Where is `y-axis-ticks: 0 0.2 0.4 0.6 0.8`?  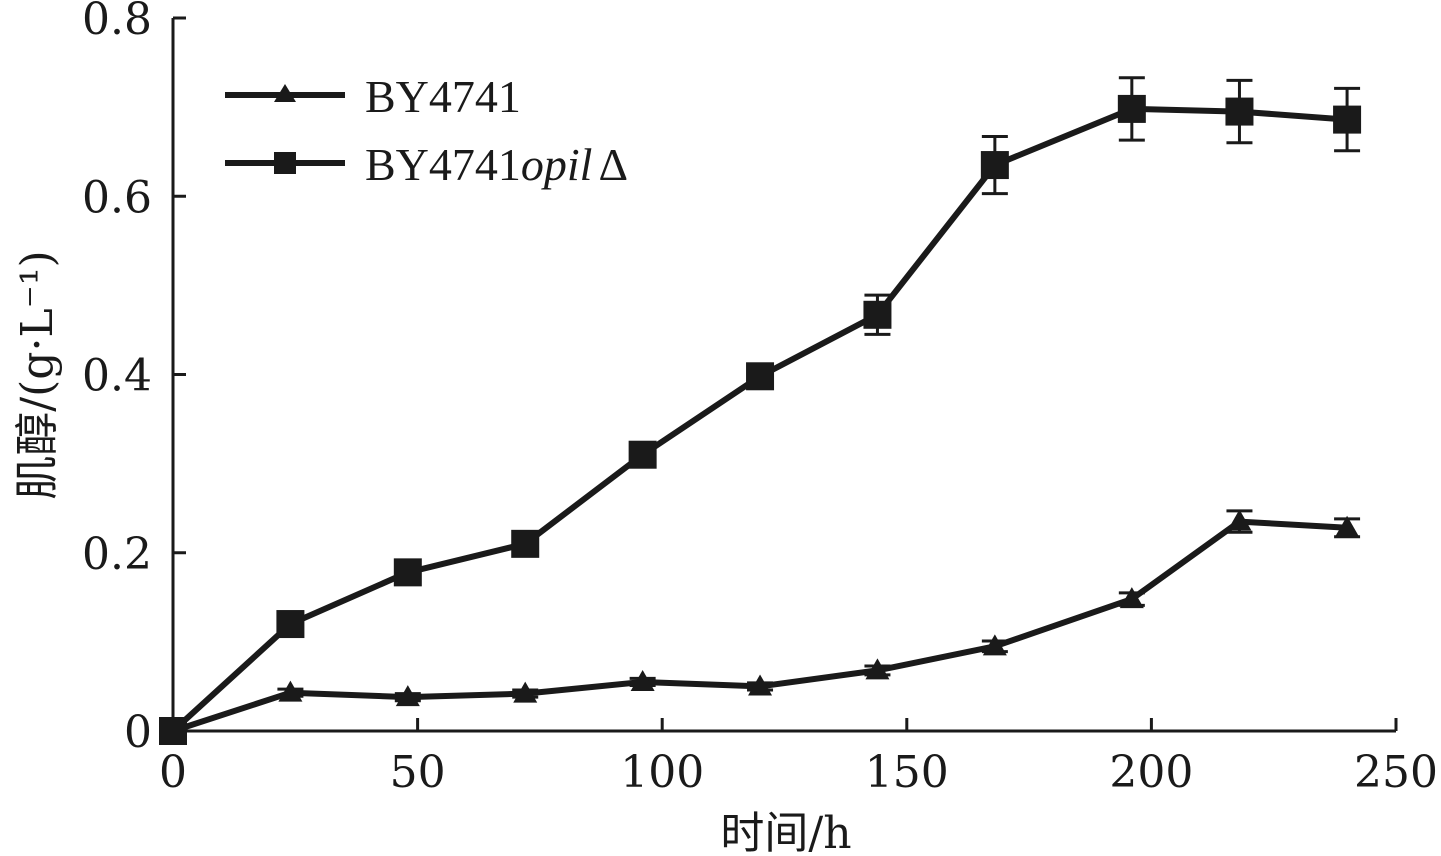
y-axis-ticks: 0 0.2 0.4 0.6 0.8 is located at coordinates (134, 379).